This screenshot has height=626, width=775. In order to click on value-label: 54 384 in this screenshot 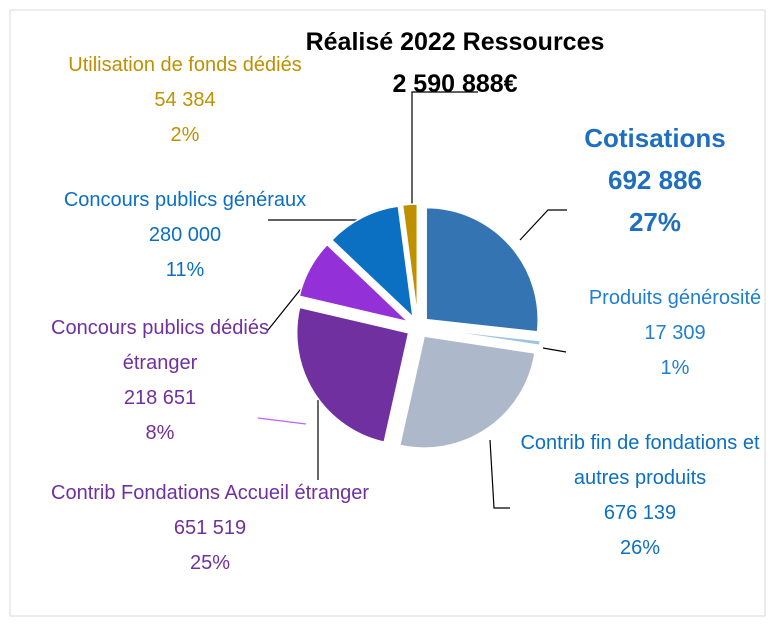, I will do `click(185, 100)`.